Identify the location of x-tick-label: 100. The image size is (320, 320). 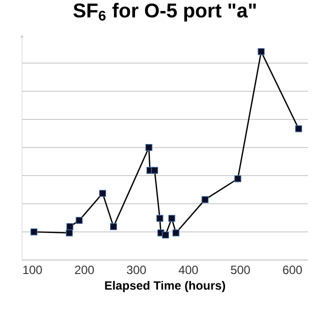
(32, 270).